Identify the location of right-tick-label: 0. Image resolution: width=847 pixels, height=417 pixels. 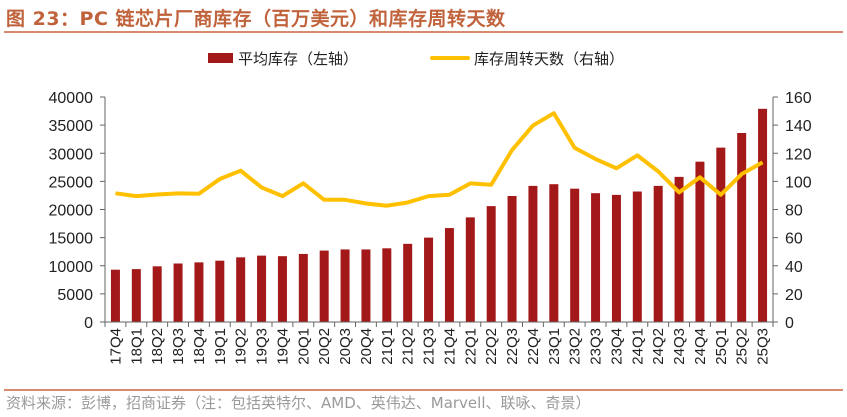
(789, 323).